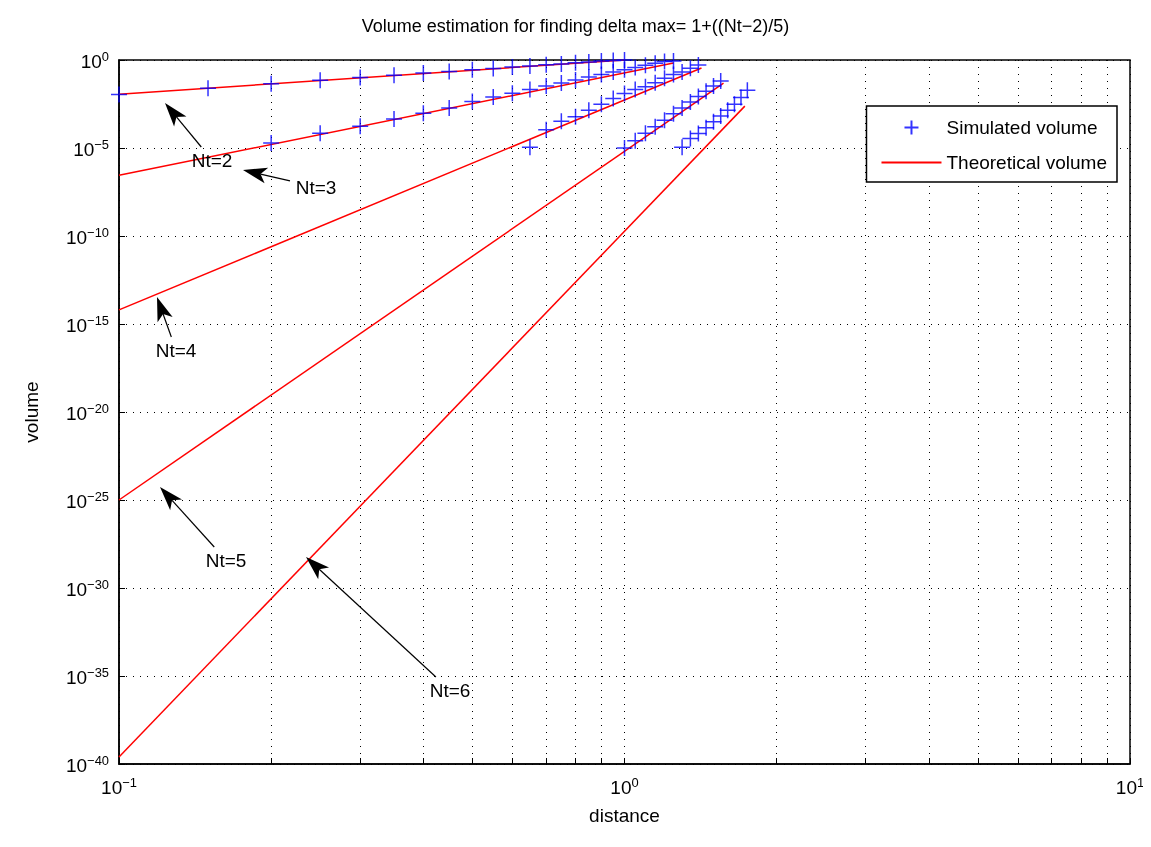  Describe the element at coordinates (91, 148) in the screenshot. I see `y-tick-label: 10$^{−5}$` at that location.